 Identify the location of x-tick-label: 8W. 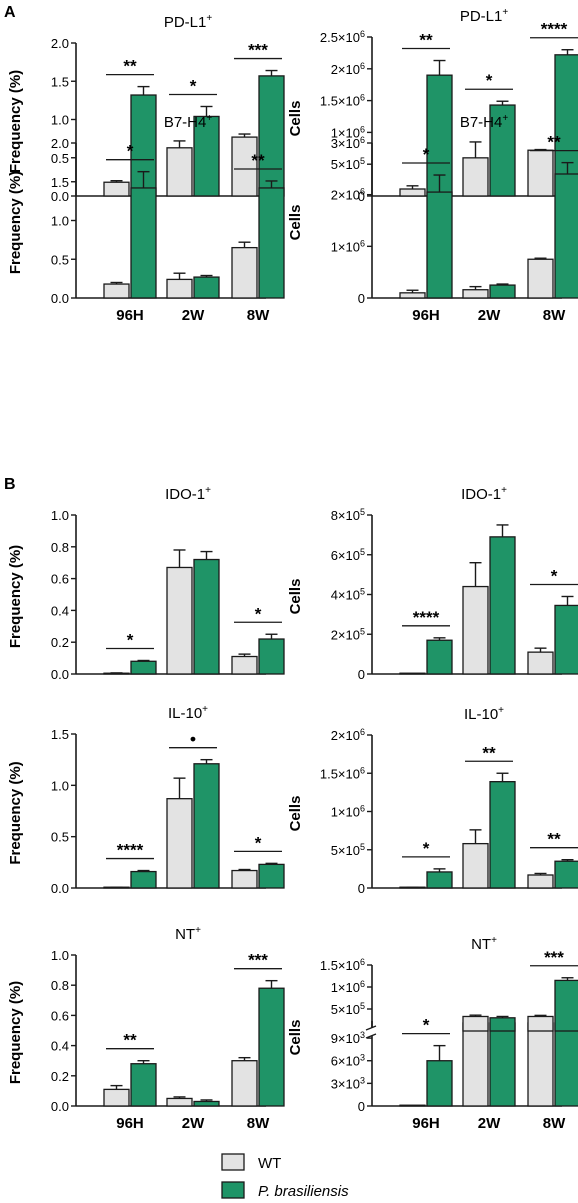
(554, 315).